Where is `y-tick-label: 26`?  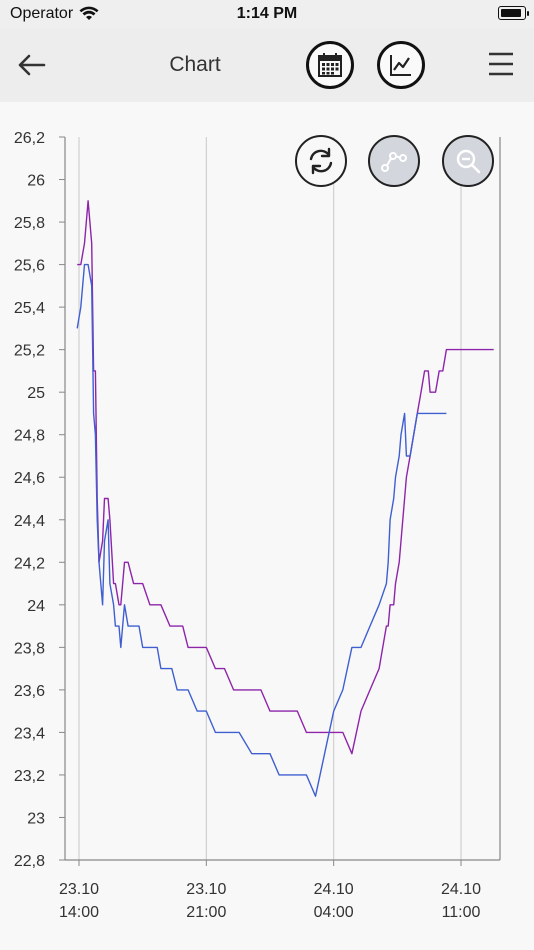
y-tick-label: 26 is located at coordinates (36, 181).